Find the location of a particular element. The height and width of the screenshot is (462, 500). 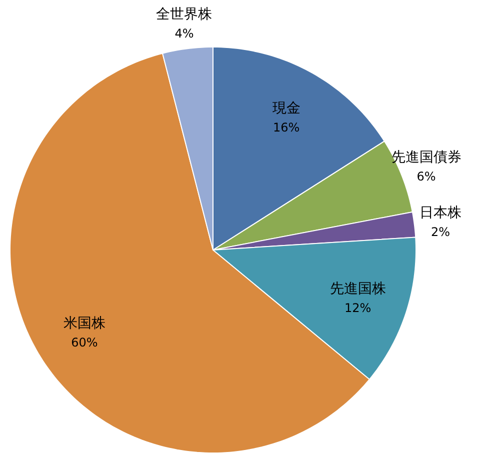

slice-label: 先進国債券 is located at coordinates (426, 158).